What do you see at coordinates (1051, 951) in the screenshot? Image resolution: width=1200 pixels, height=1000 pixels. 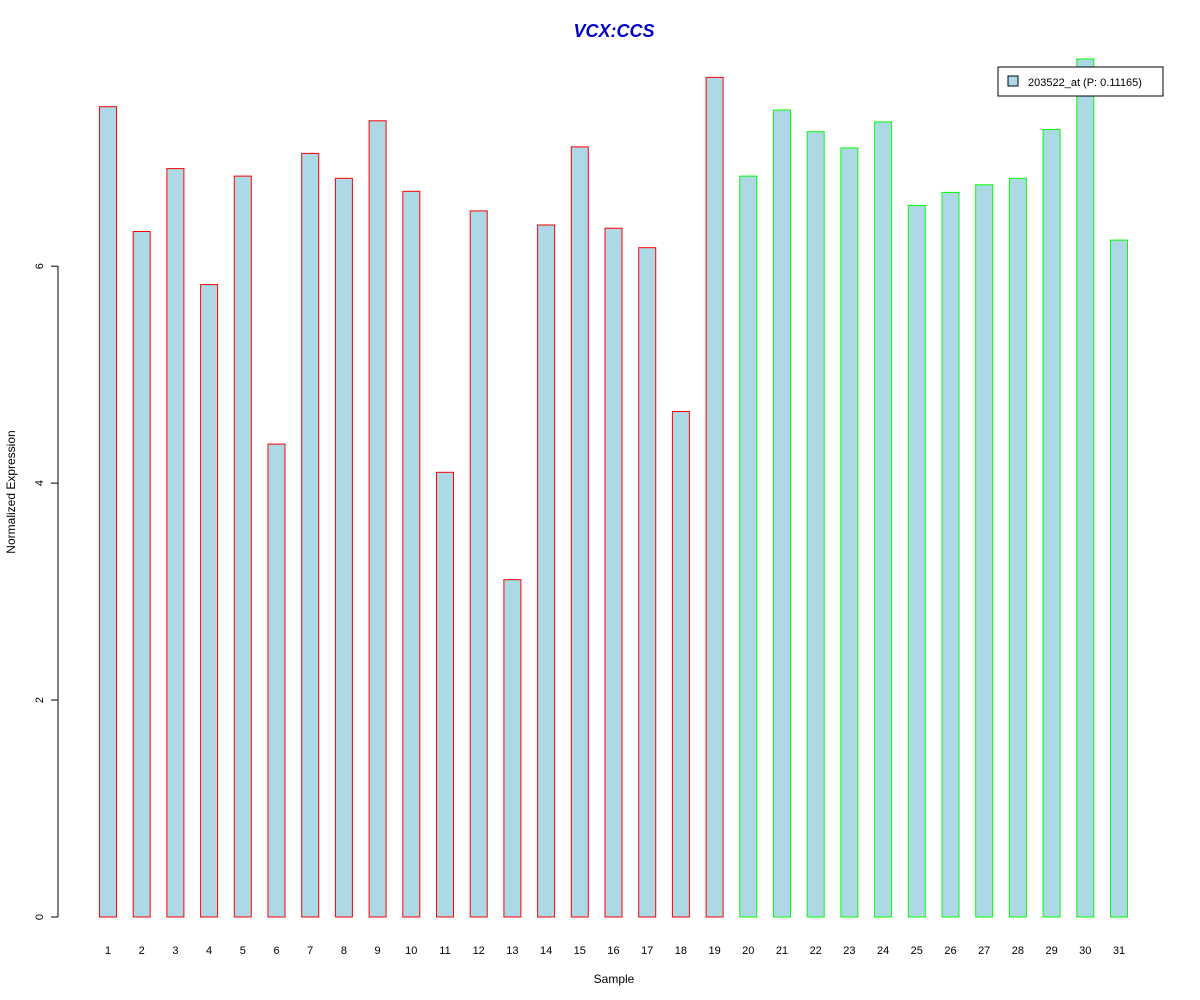 I see `x-tick-label: 29` at bounding box center [1051, 951].